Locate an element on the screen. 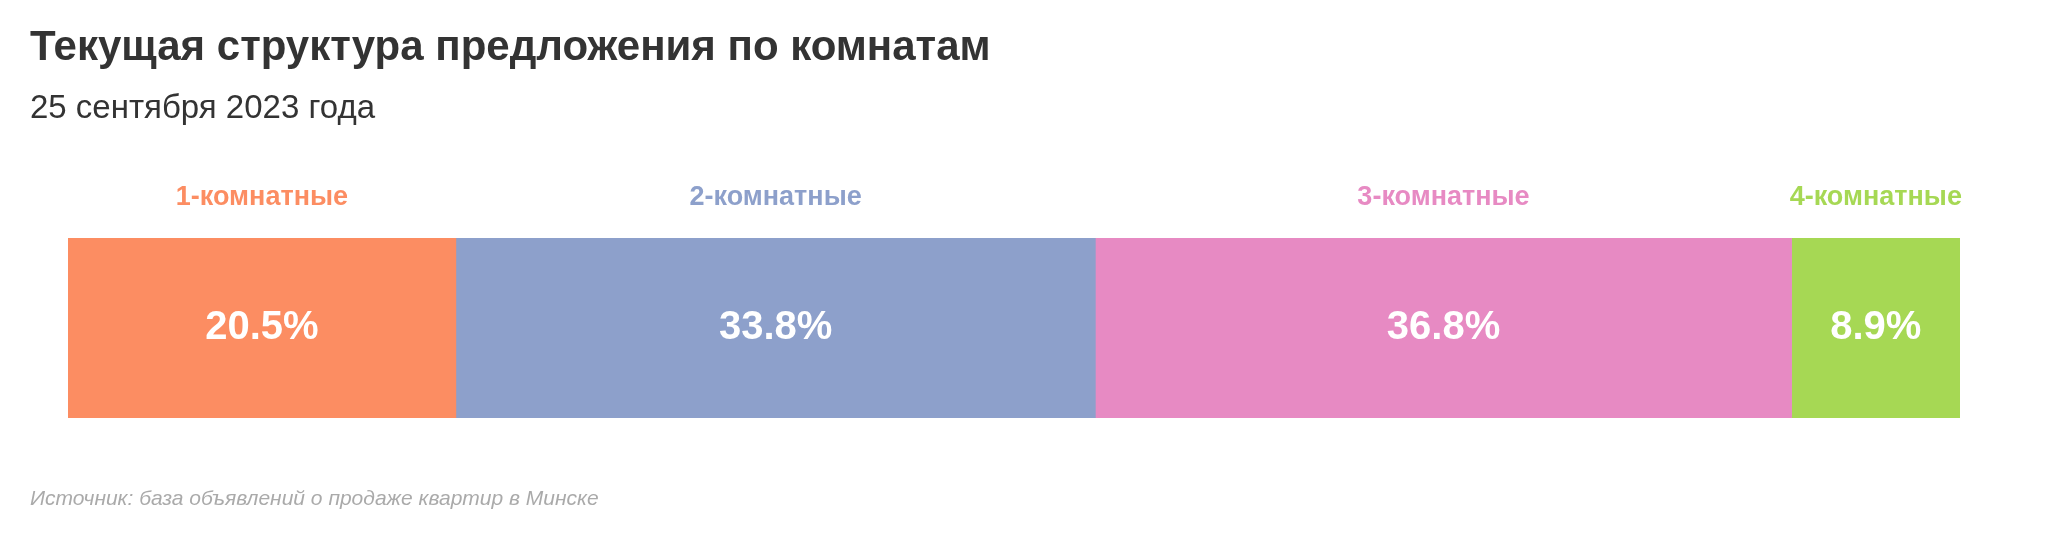 The image size is (2048, 547). series-label: 4-комнатные is located at coordinates (1875, 196).